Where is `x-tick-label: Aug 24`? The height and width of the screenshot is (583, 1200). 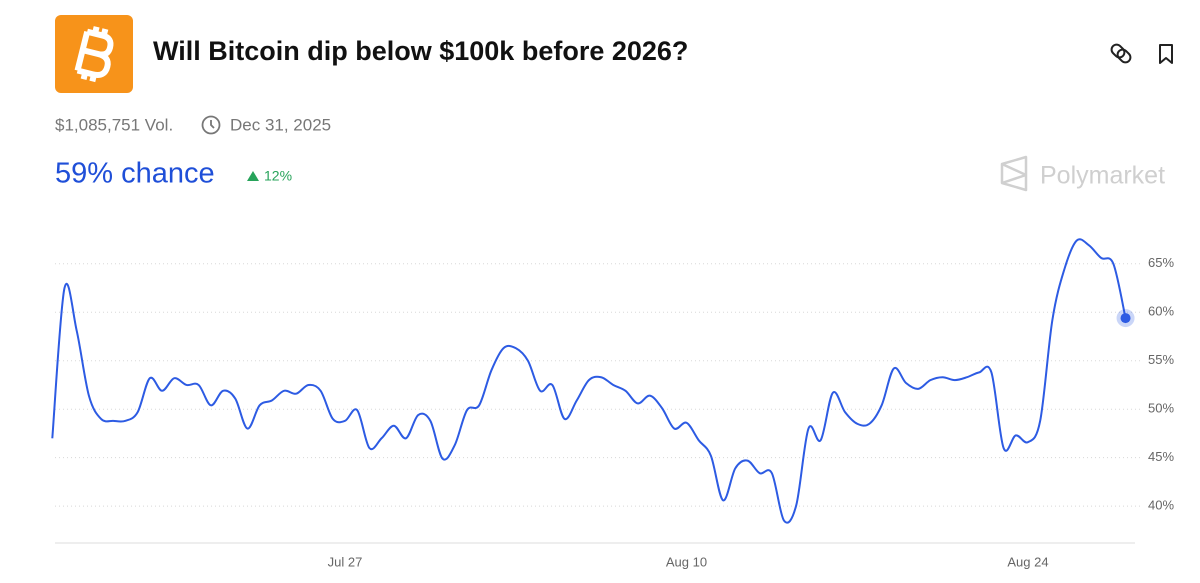 x-tick-label: Aug 24 is located at coordinates (1027, 561).